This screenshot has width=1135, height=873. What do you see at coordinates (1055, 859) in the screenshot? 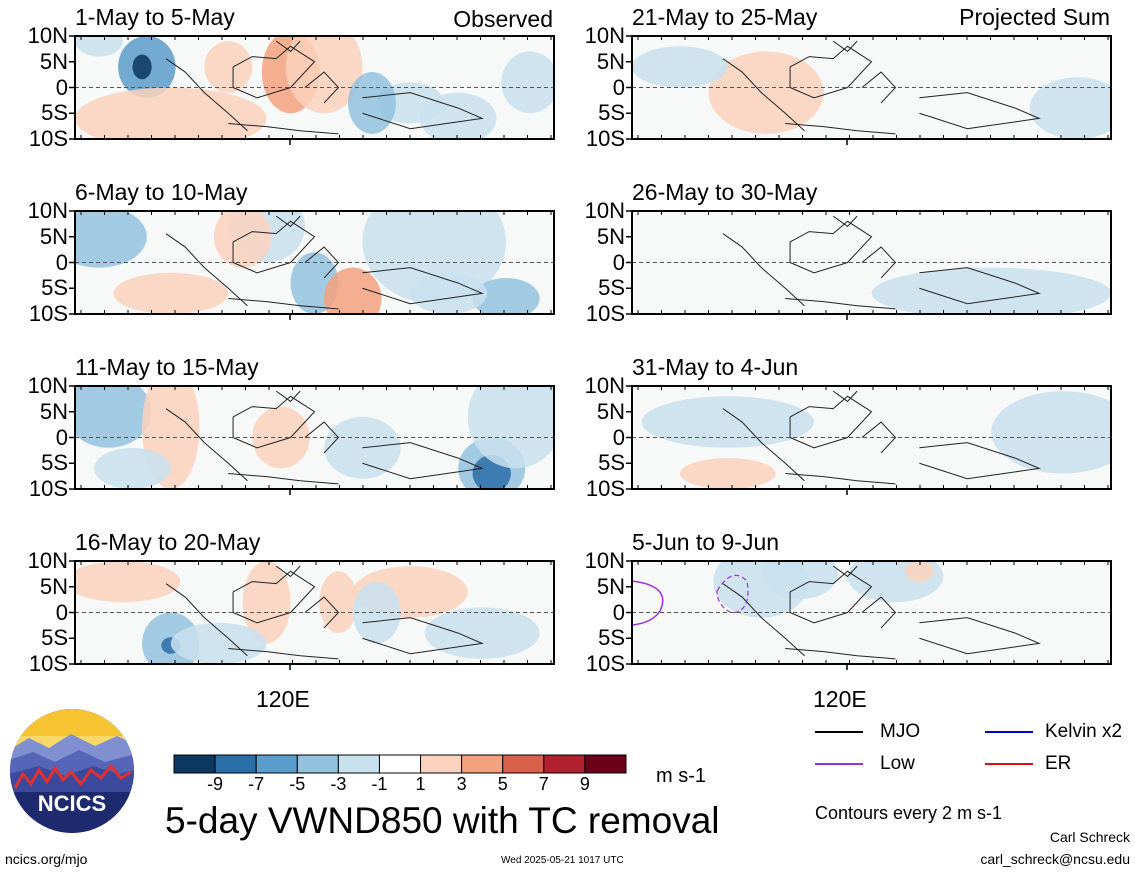
I see `footer-email: carl_schreck@ncsu.edu` at bounding box center [1055, 859].